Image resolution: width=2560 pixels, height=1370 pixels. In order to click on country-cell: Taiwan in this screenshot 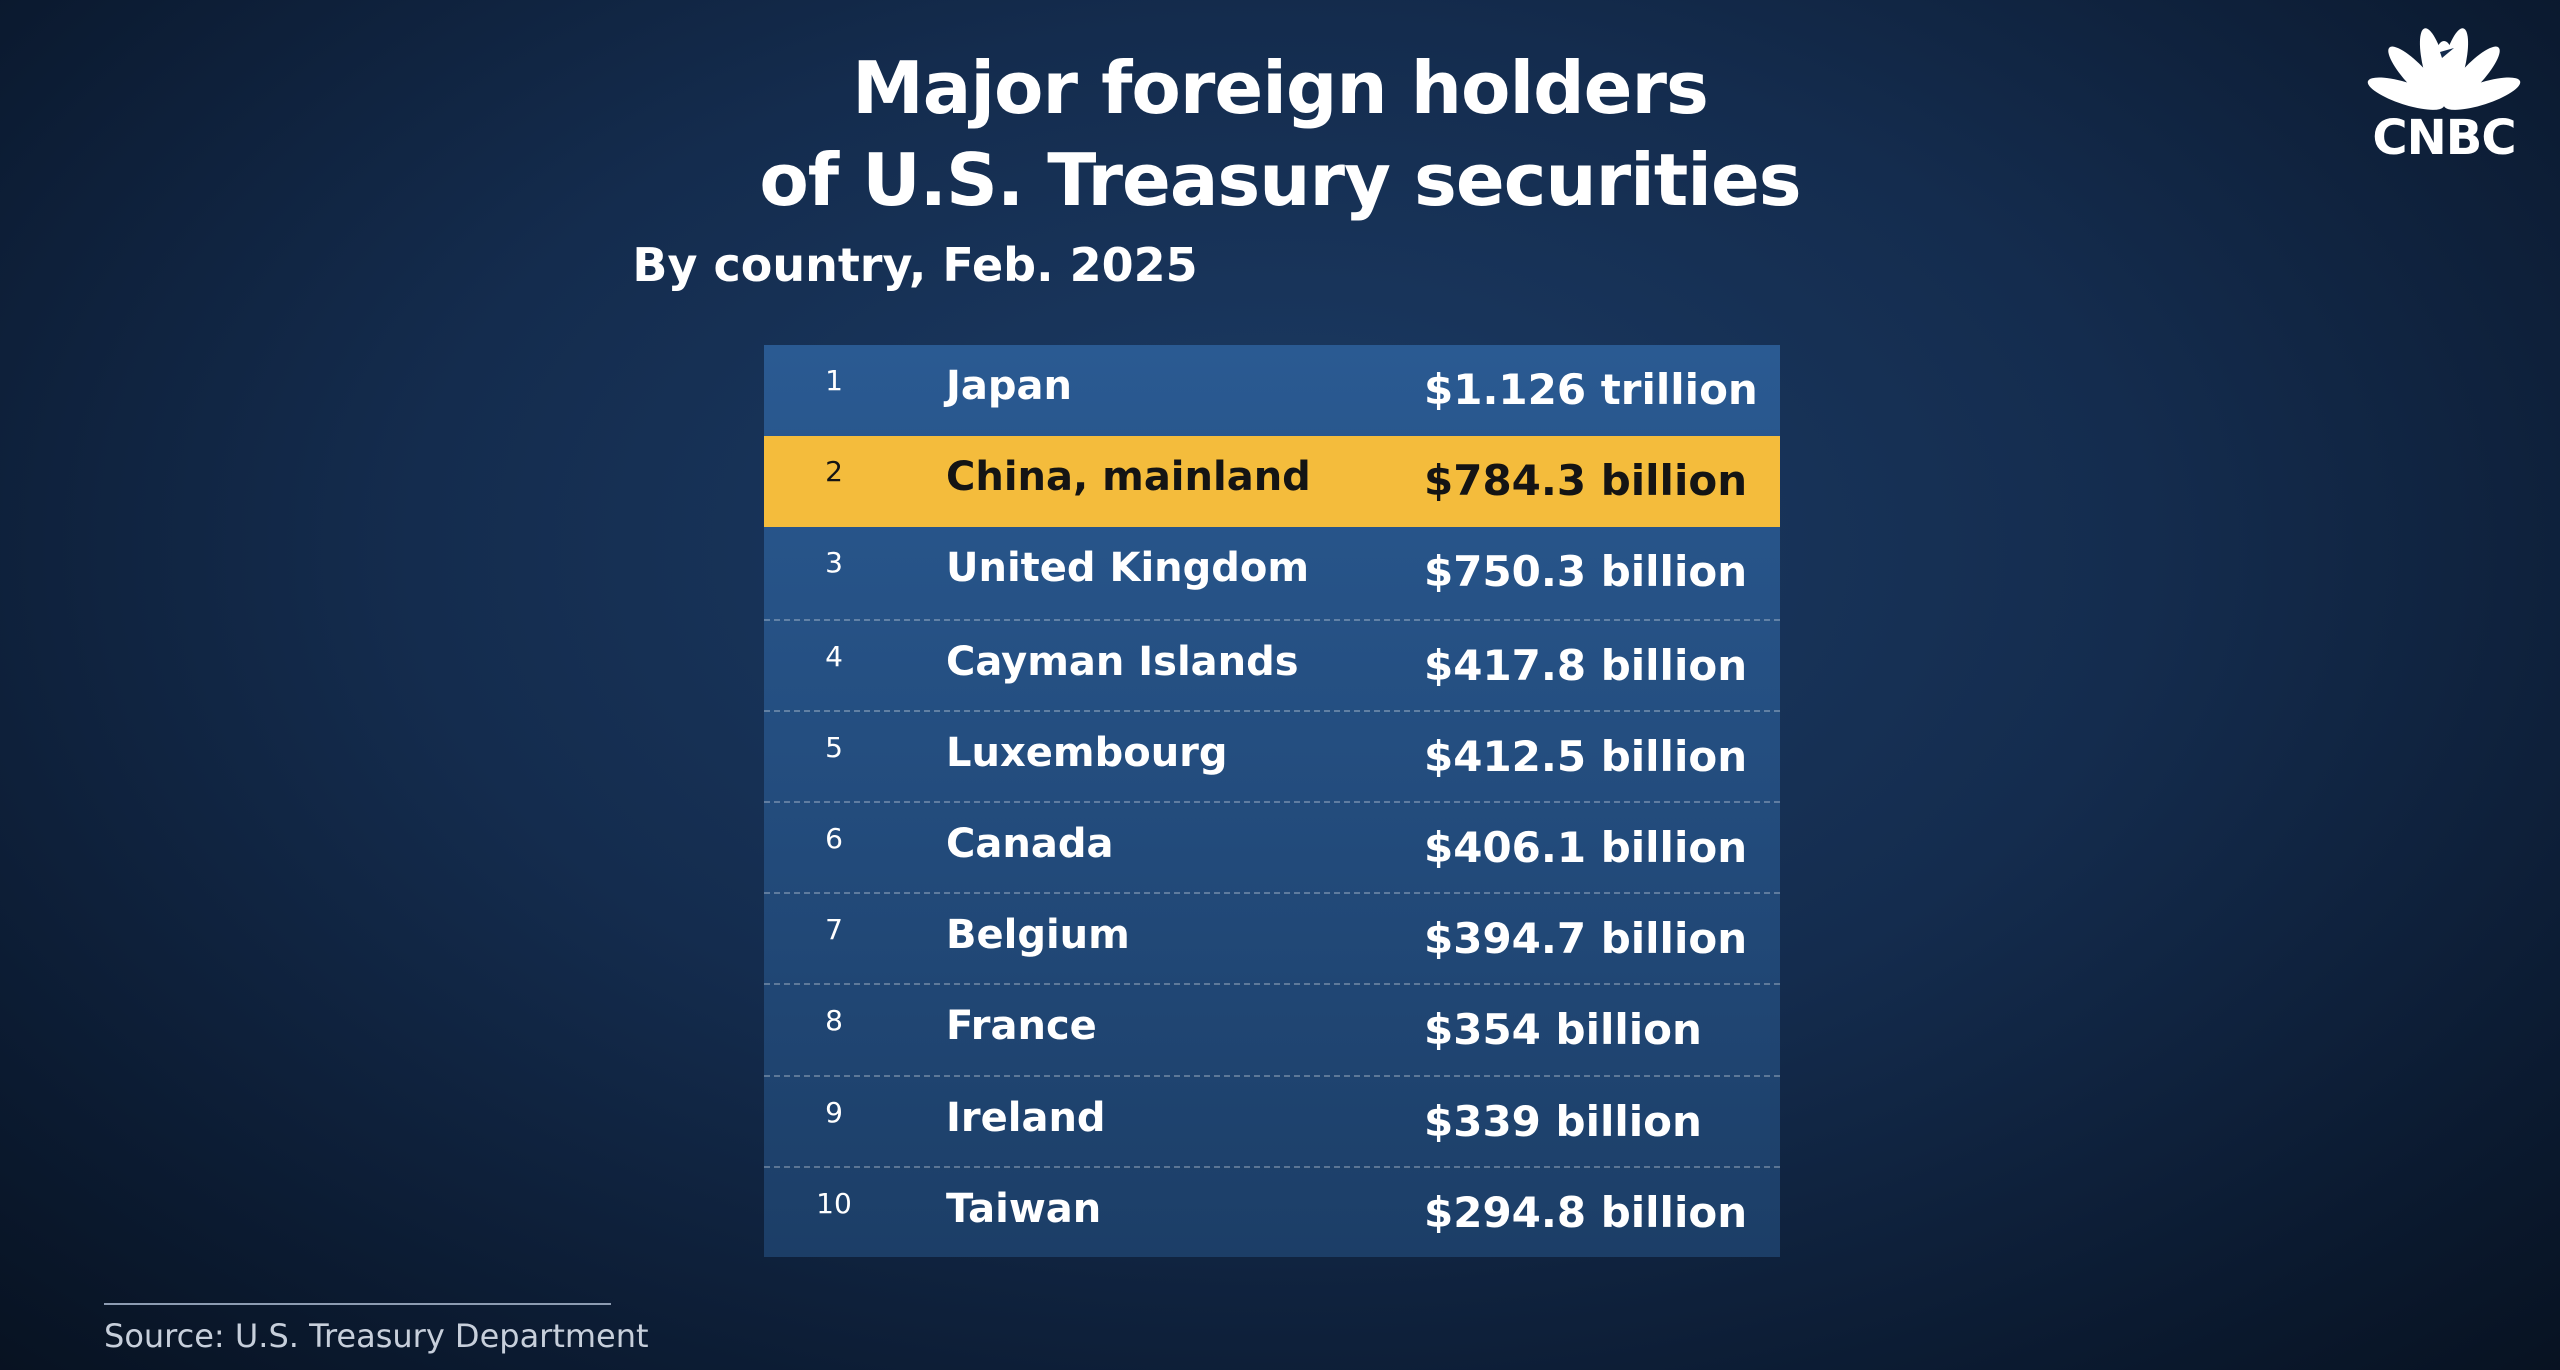, I will do `click(1024, 1208)`.